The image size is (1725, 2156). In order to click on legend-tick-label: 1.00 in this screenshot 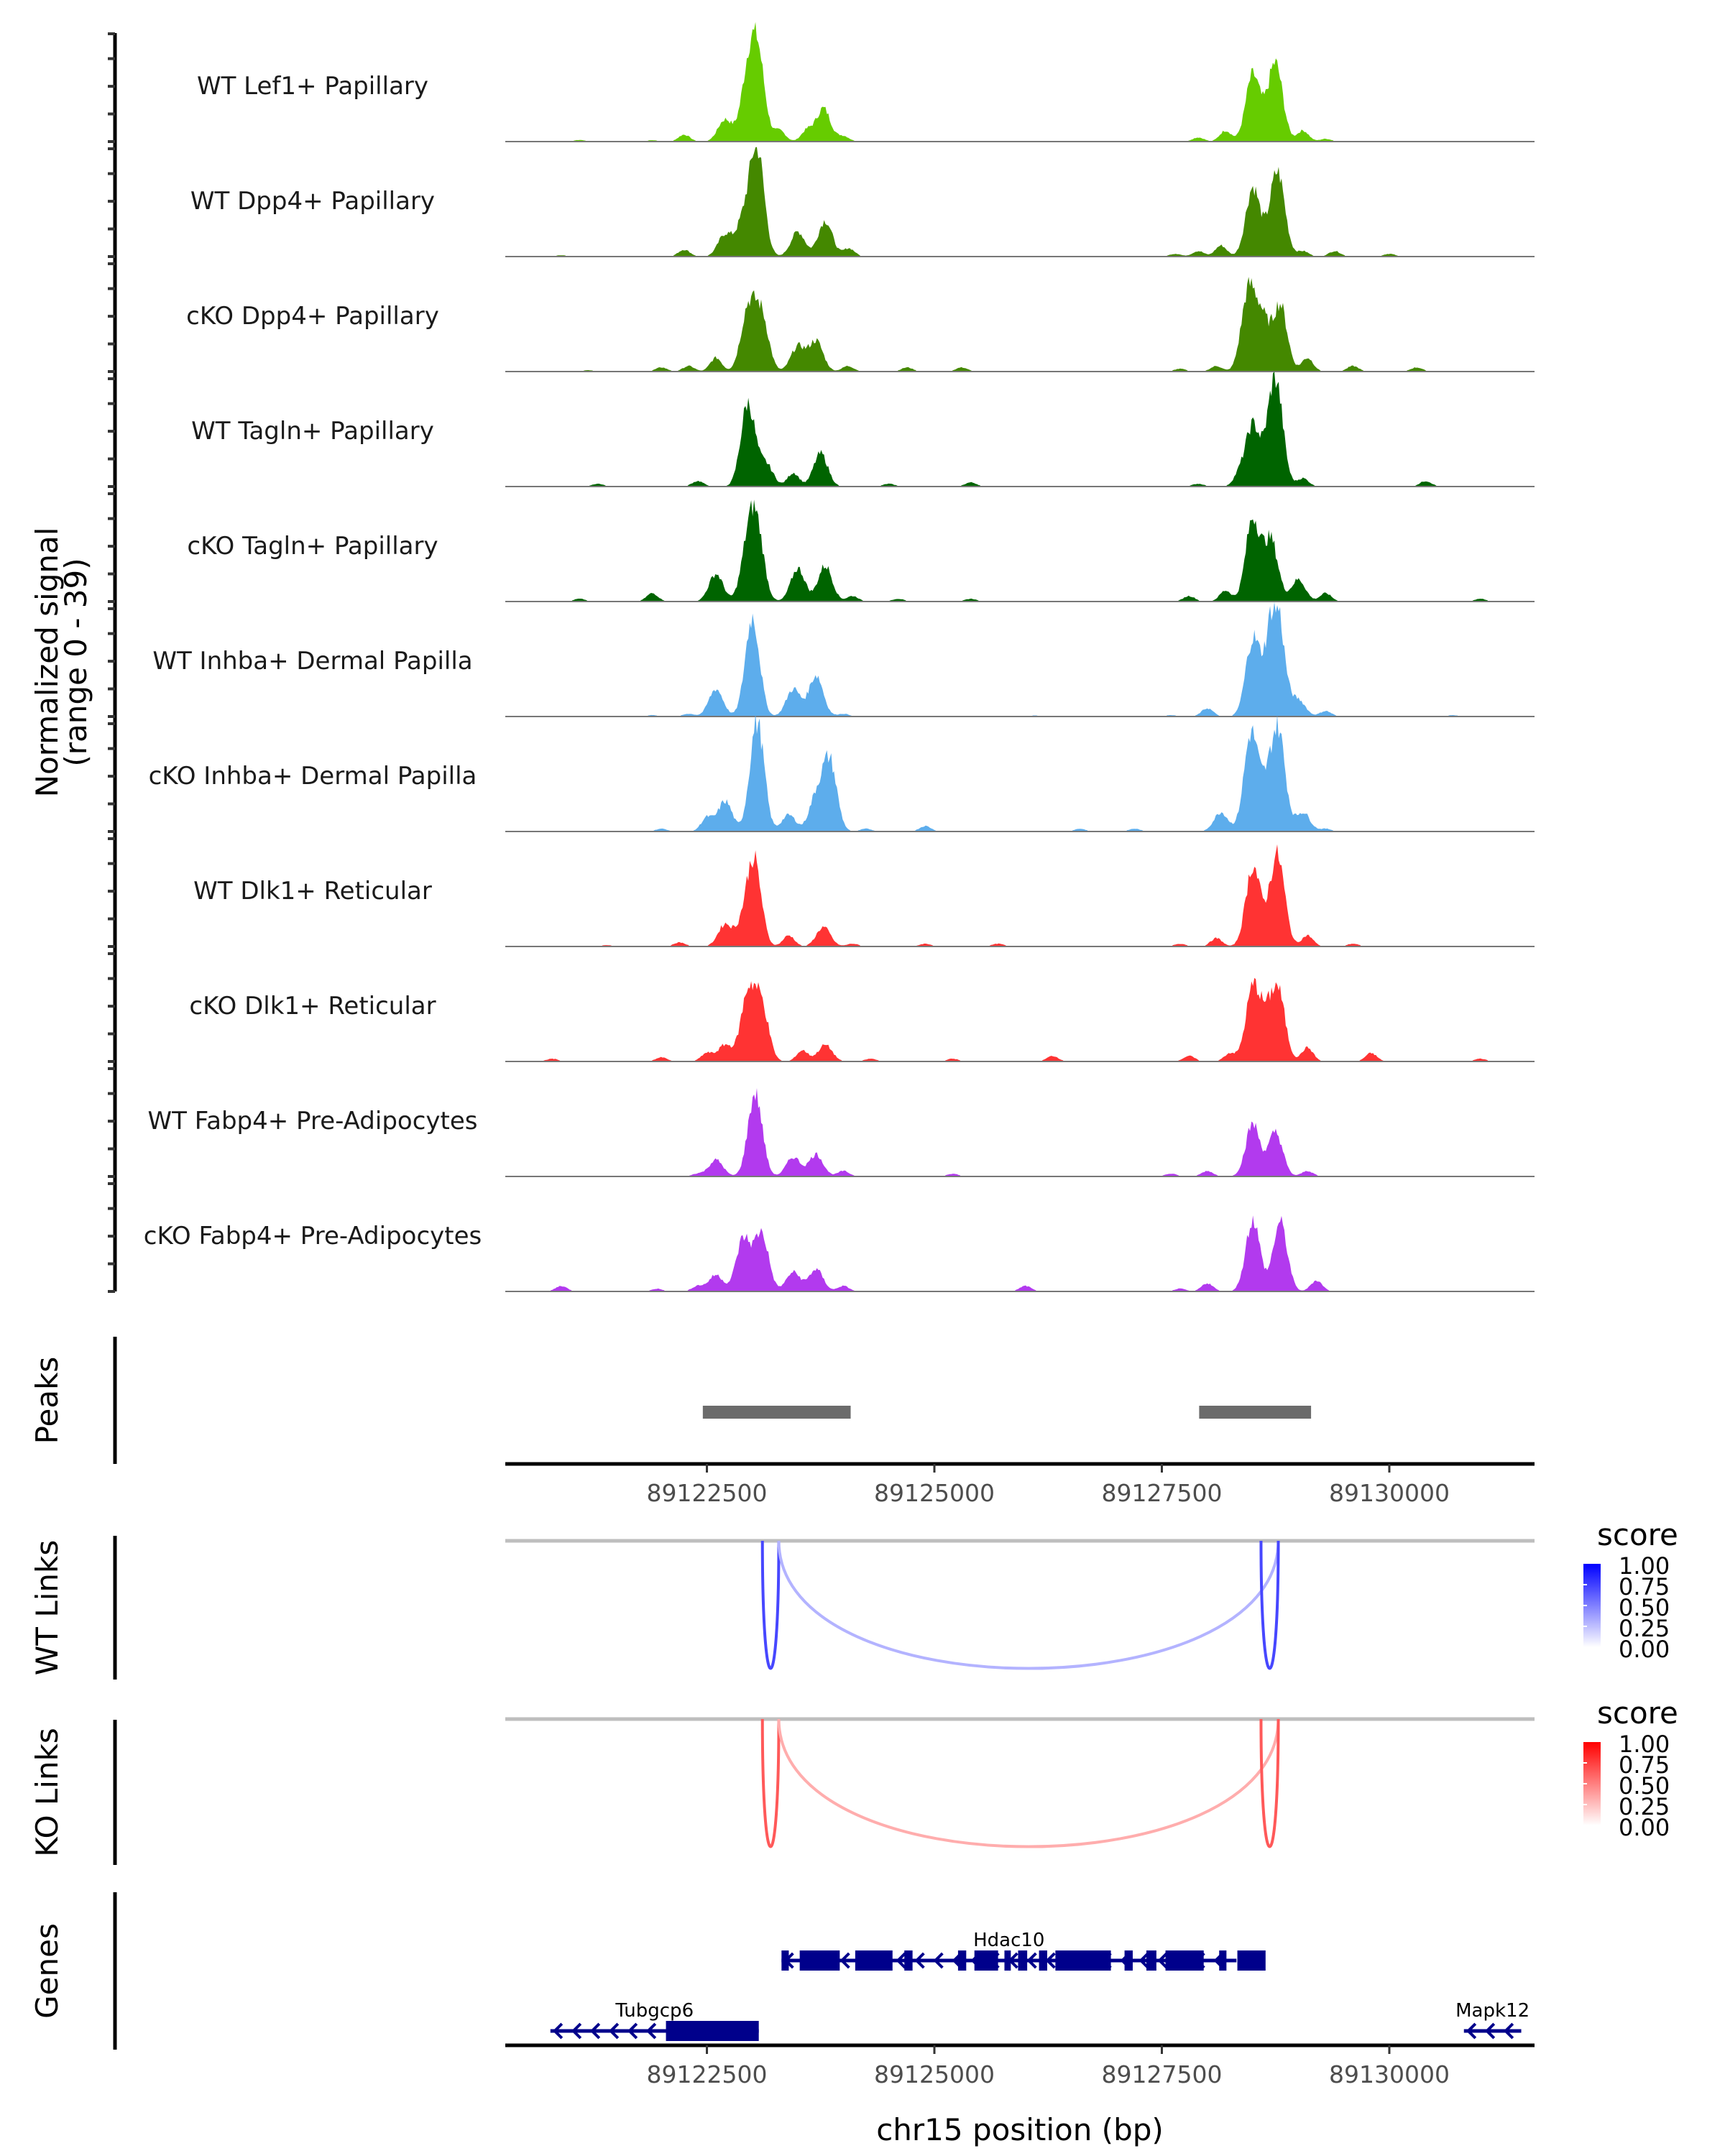, I will do `click(1644, 1566)`.